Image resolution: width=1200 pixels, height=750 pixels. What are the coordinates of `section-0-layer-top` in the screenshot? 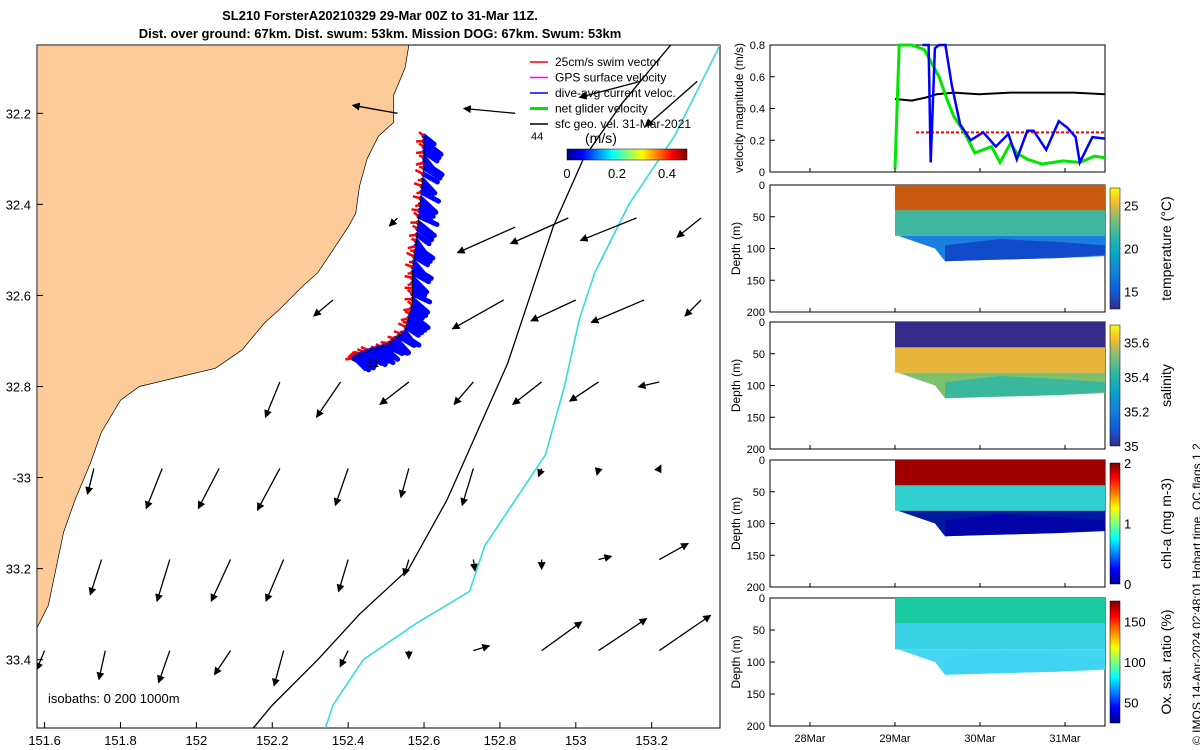 It's located at (1000, 198).